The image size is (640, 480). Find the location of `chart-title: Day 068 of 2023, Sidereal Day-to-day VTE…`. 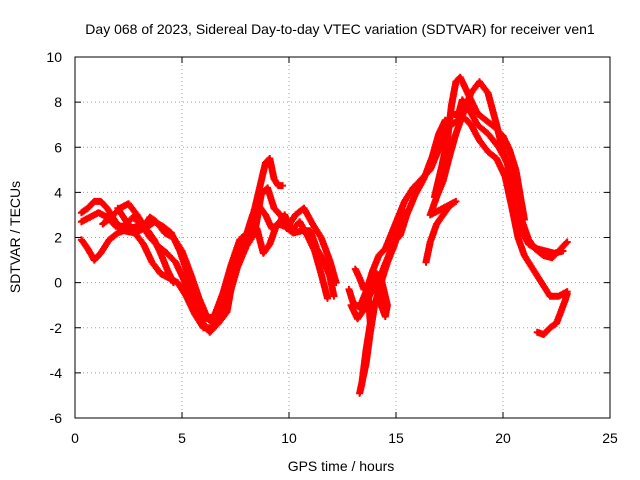

chart-title: Day 068 of 2023, Sidereal Day-to-day VTE… is located at coordinates (340, 29).